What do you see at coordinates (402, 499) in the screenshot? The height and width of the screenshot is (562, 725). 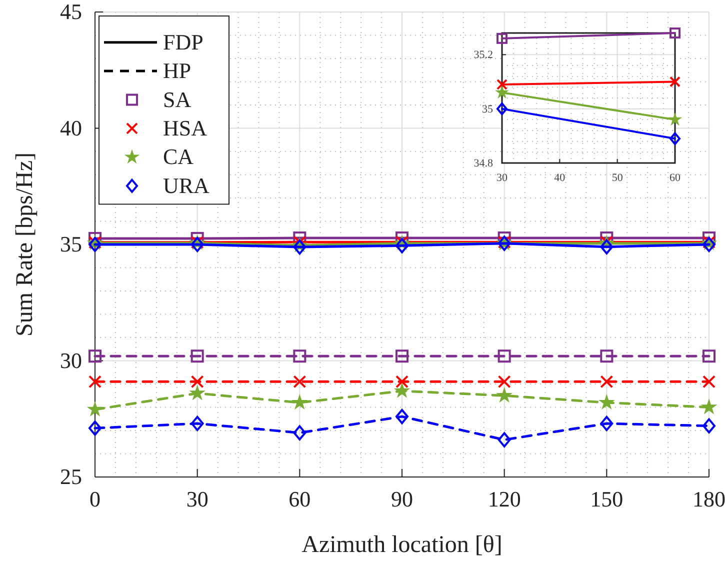 I see `x-tick-label: 90` at bounding box center [402, 499].